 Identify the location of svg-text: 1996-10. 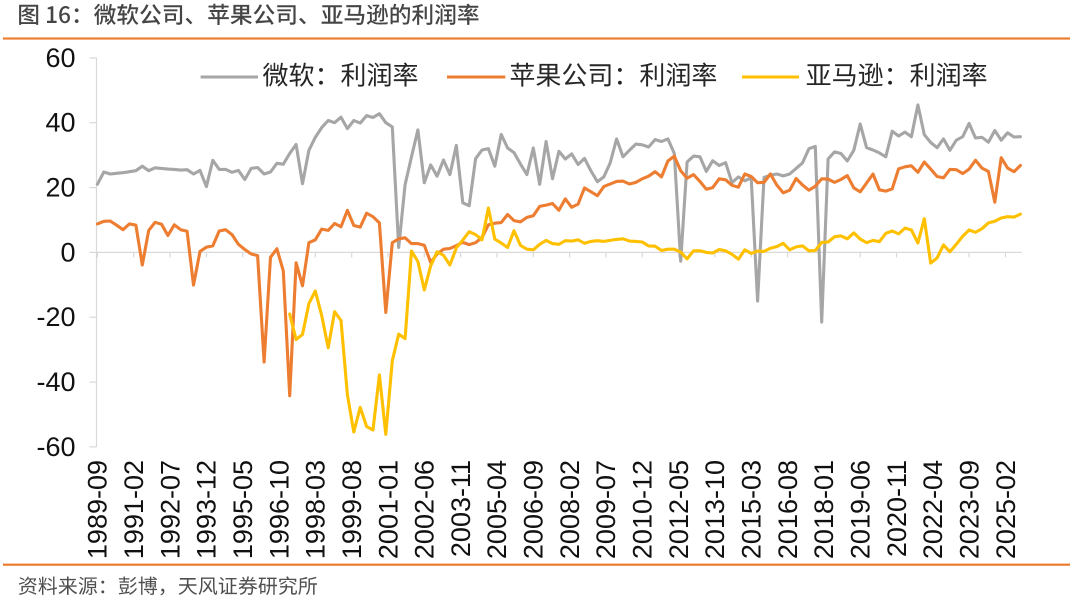
(279, 509).